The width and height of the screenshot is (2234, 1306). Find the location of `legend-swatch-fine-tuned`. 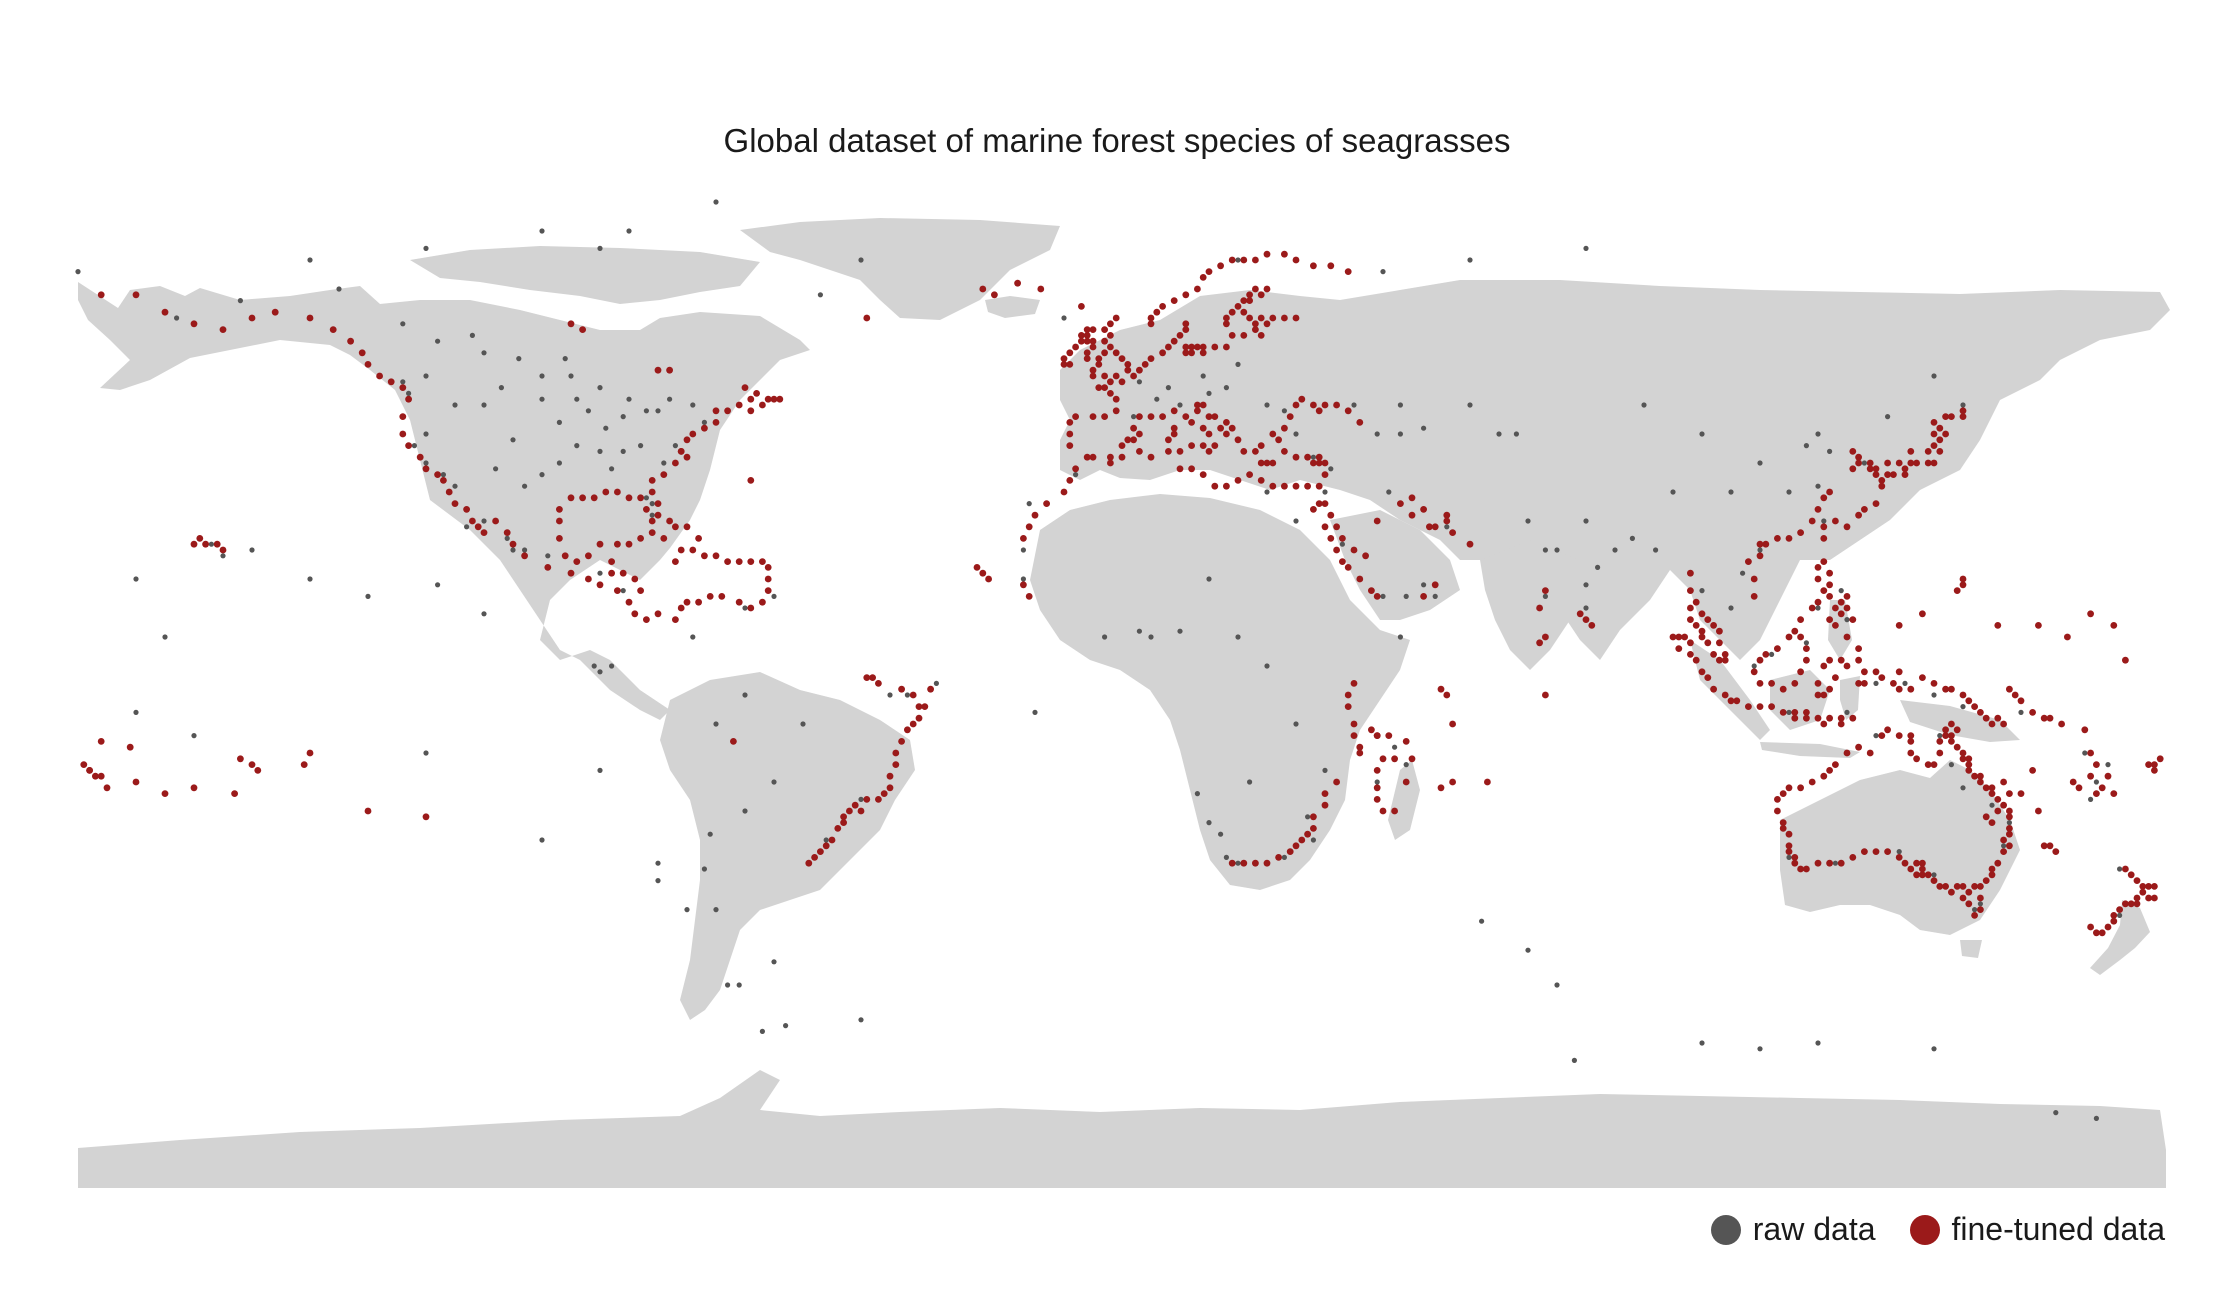

legend-swatch-fine-tuned is located at coordinates (1924, 1229).